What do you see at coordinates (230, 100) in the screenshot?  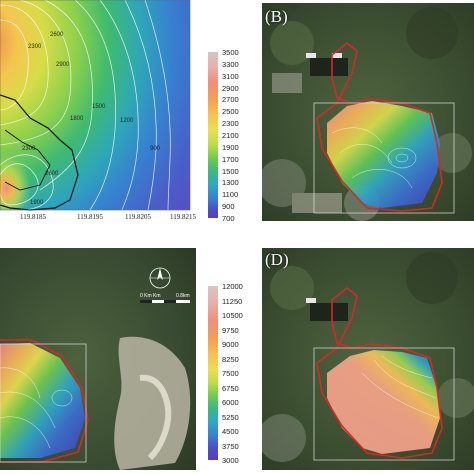 I see `legend-tick-label: 2700` at bounding box center [230, 100].